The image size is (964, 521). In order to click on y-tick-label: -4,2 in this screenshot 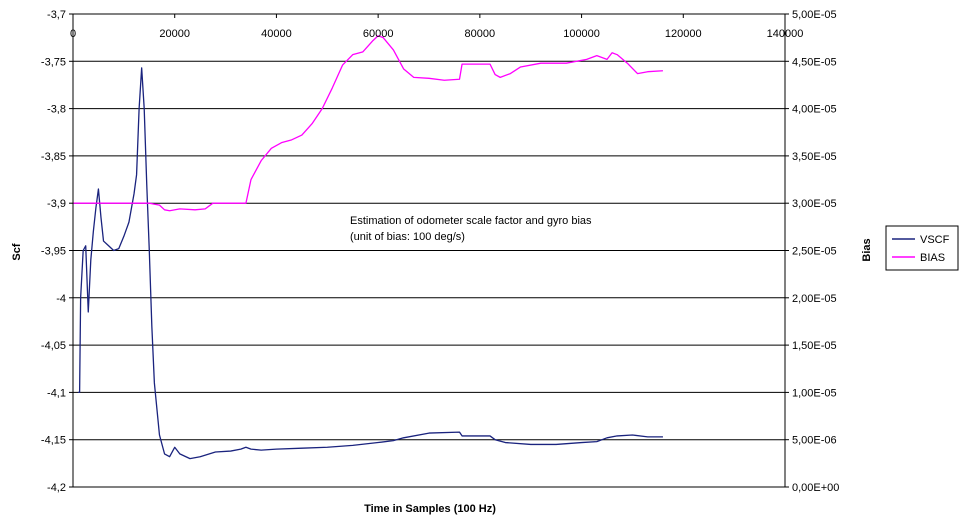, I will do `click(56, 488)`.